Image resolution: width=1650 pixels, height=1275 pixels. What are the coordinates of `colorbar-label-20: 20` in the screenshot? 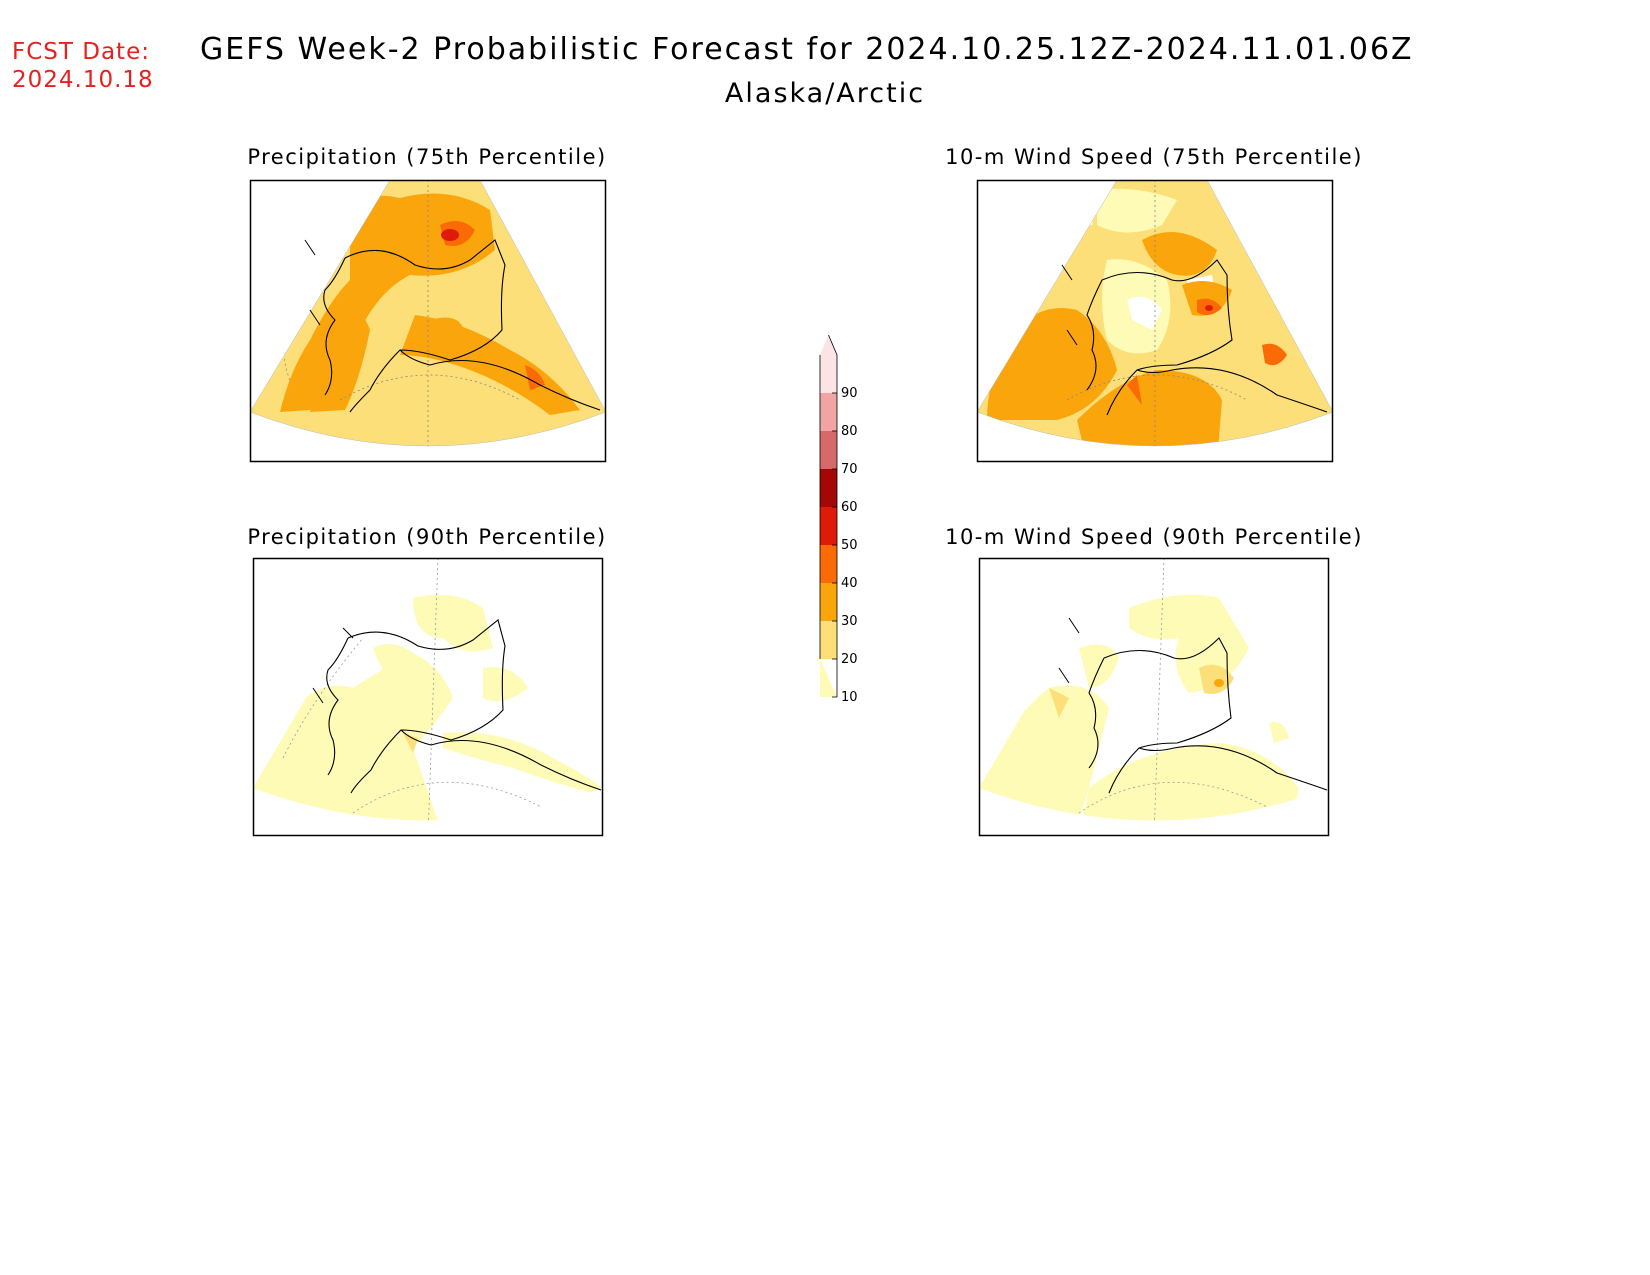 It's located at (849, 659).